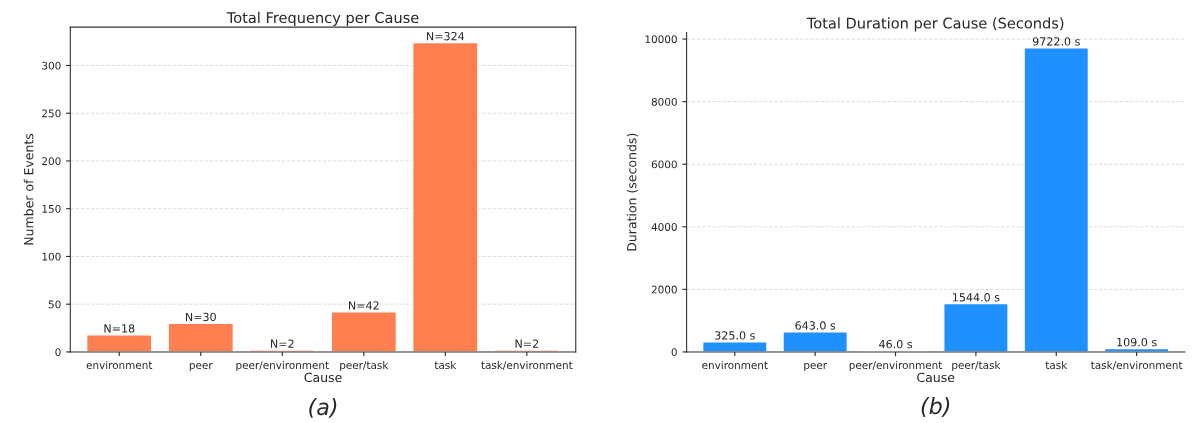 The height and width of the screenshot is (423, 1192). What do you see at coordinates (51, 65) in the screenshot?
I see `y-tick-label: 300` at bounding box center [51, 65].